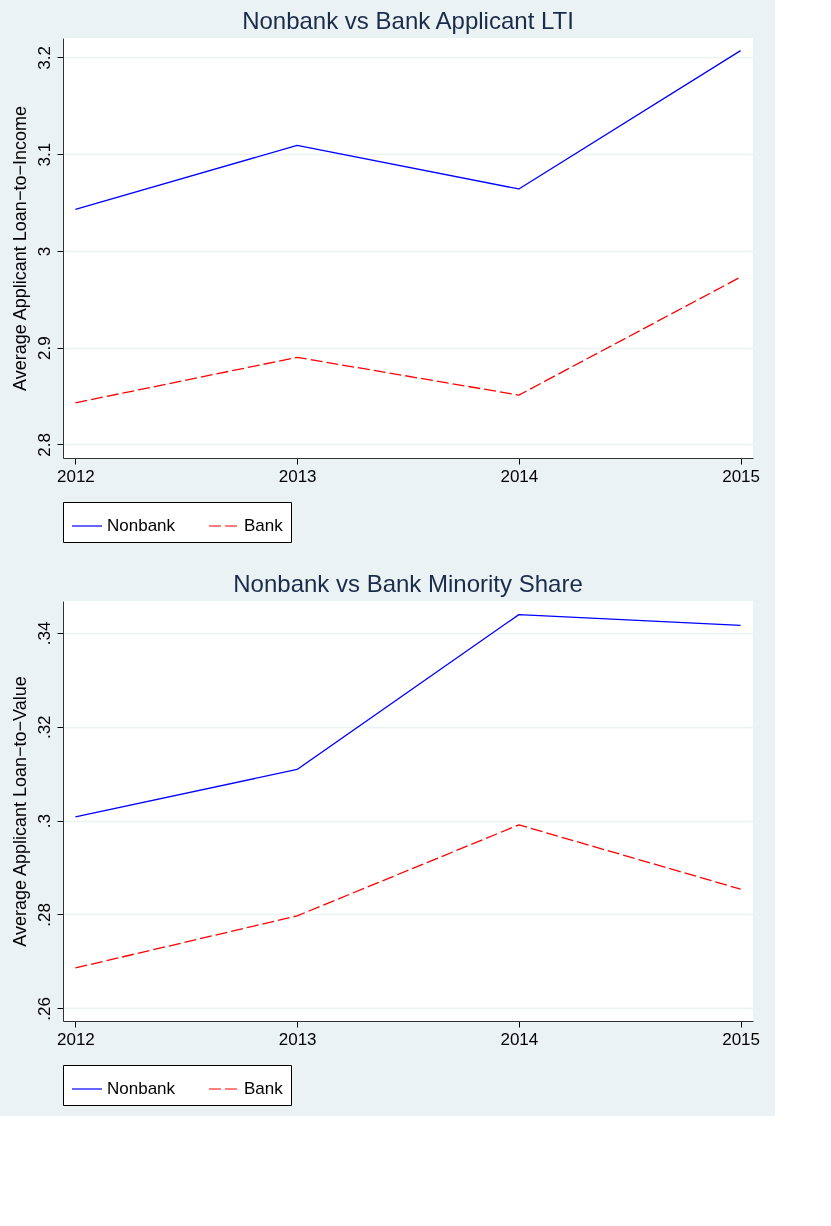  I want to click on y-tick-label: .3, so click(44, 821).